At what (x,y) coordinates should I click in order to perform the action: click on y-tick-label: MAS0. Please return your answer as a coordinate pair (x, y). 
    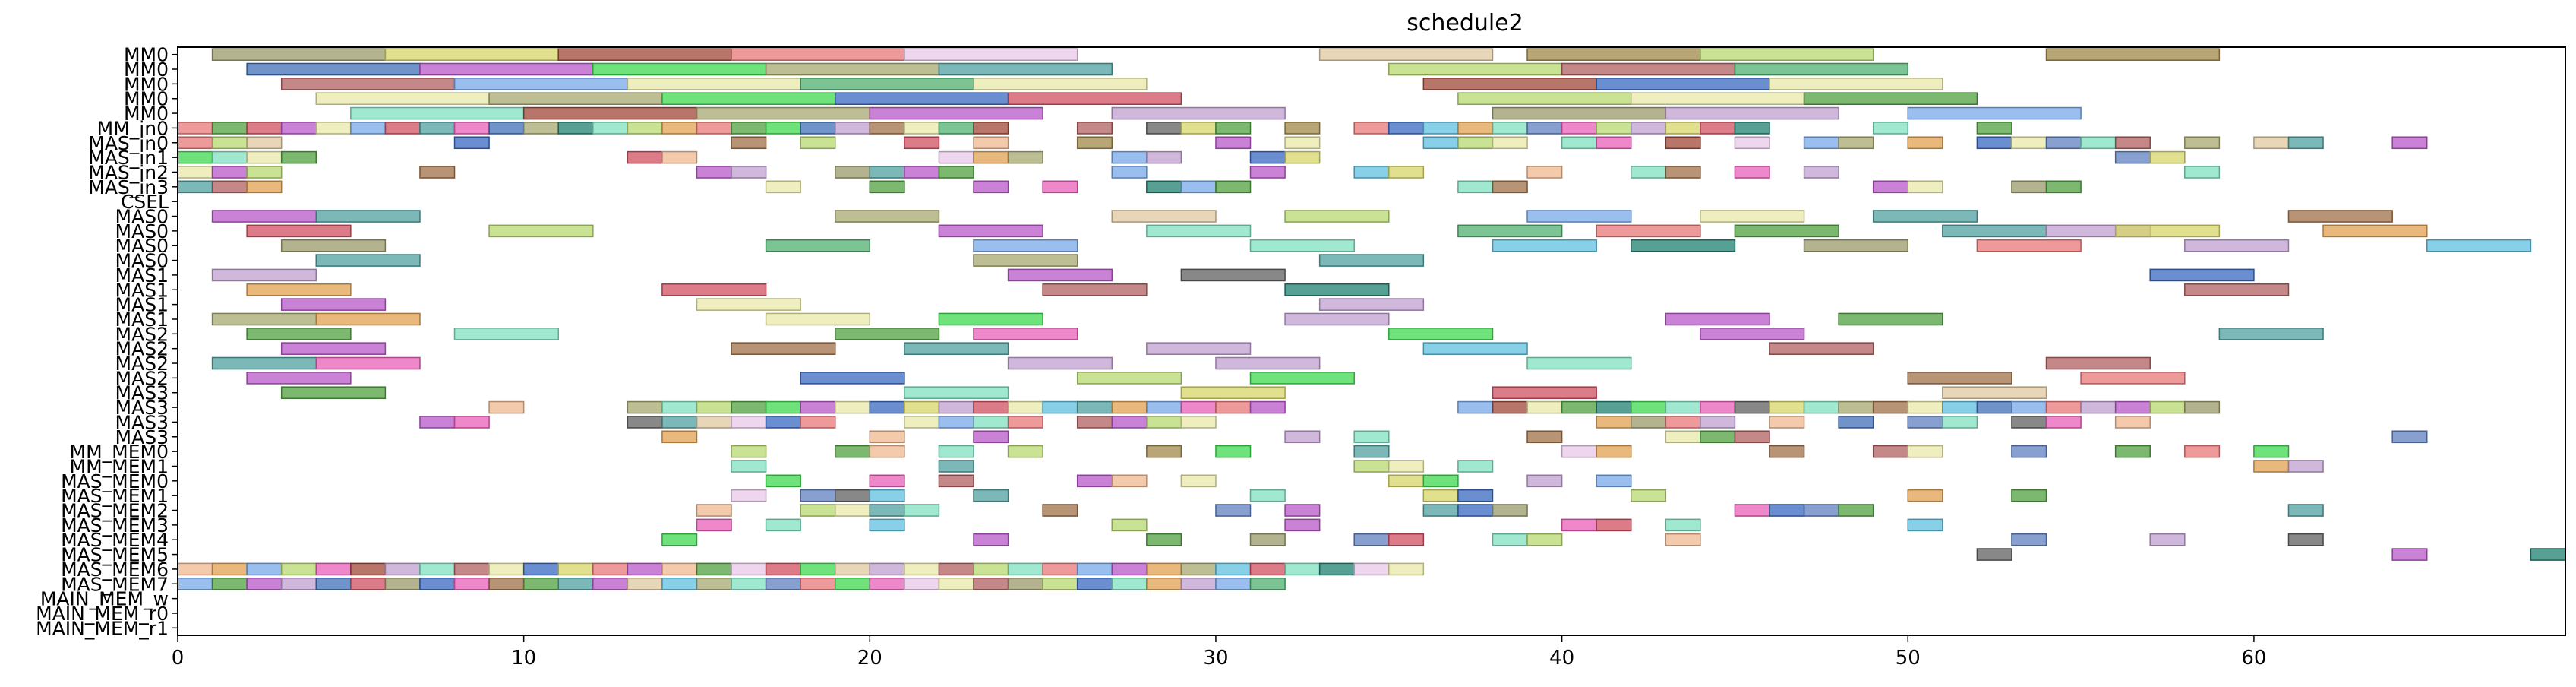
    Looking at the image, I should click on (142, 261).